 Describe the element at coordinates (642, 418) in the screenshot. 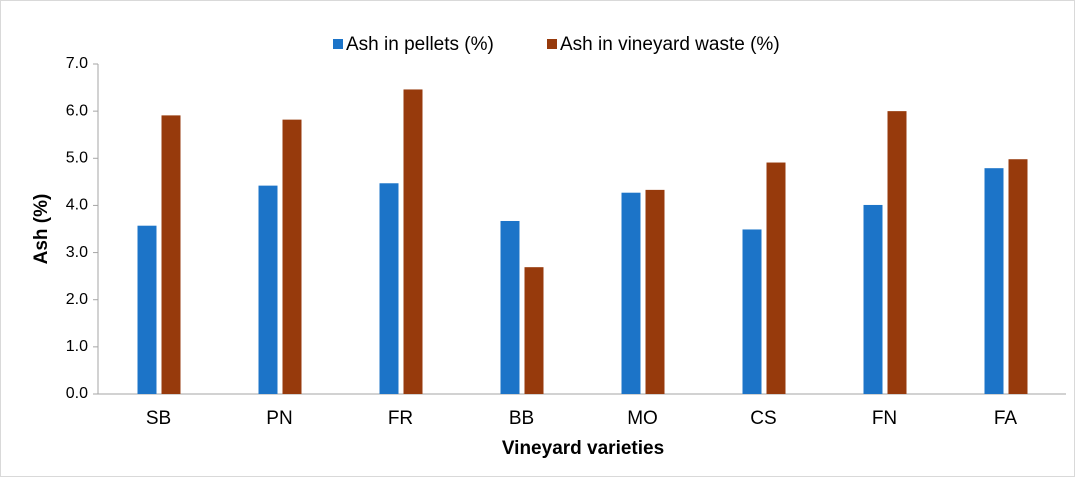

I see `x-tick-label: MO` at that location.